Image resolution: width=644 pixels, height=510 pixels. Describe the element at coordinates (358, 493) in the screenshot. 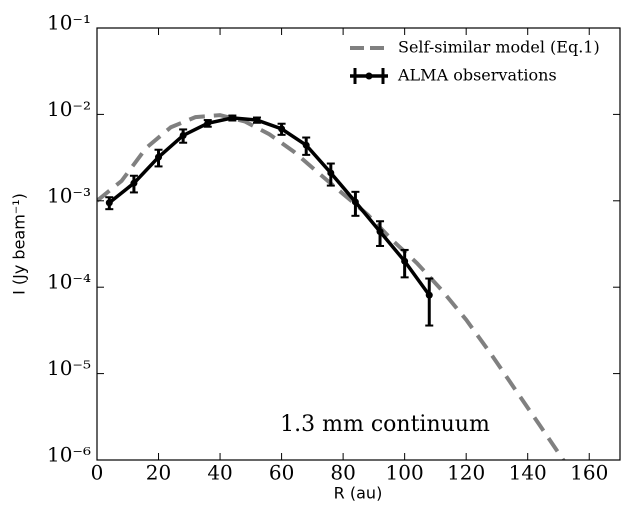

I see `x-axis-label: R (au)` at that location.